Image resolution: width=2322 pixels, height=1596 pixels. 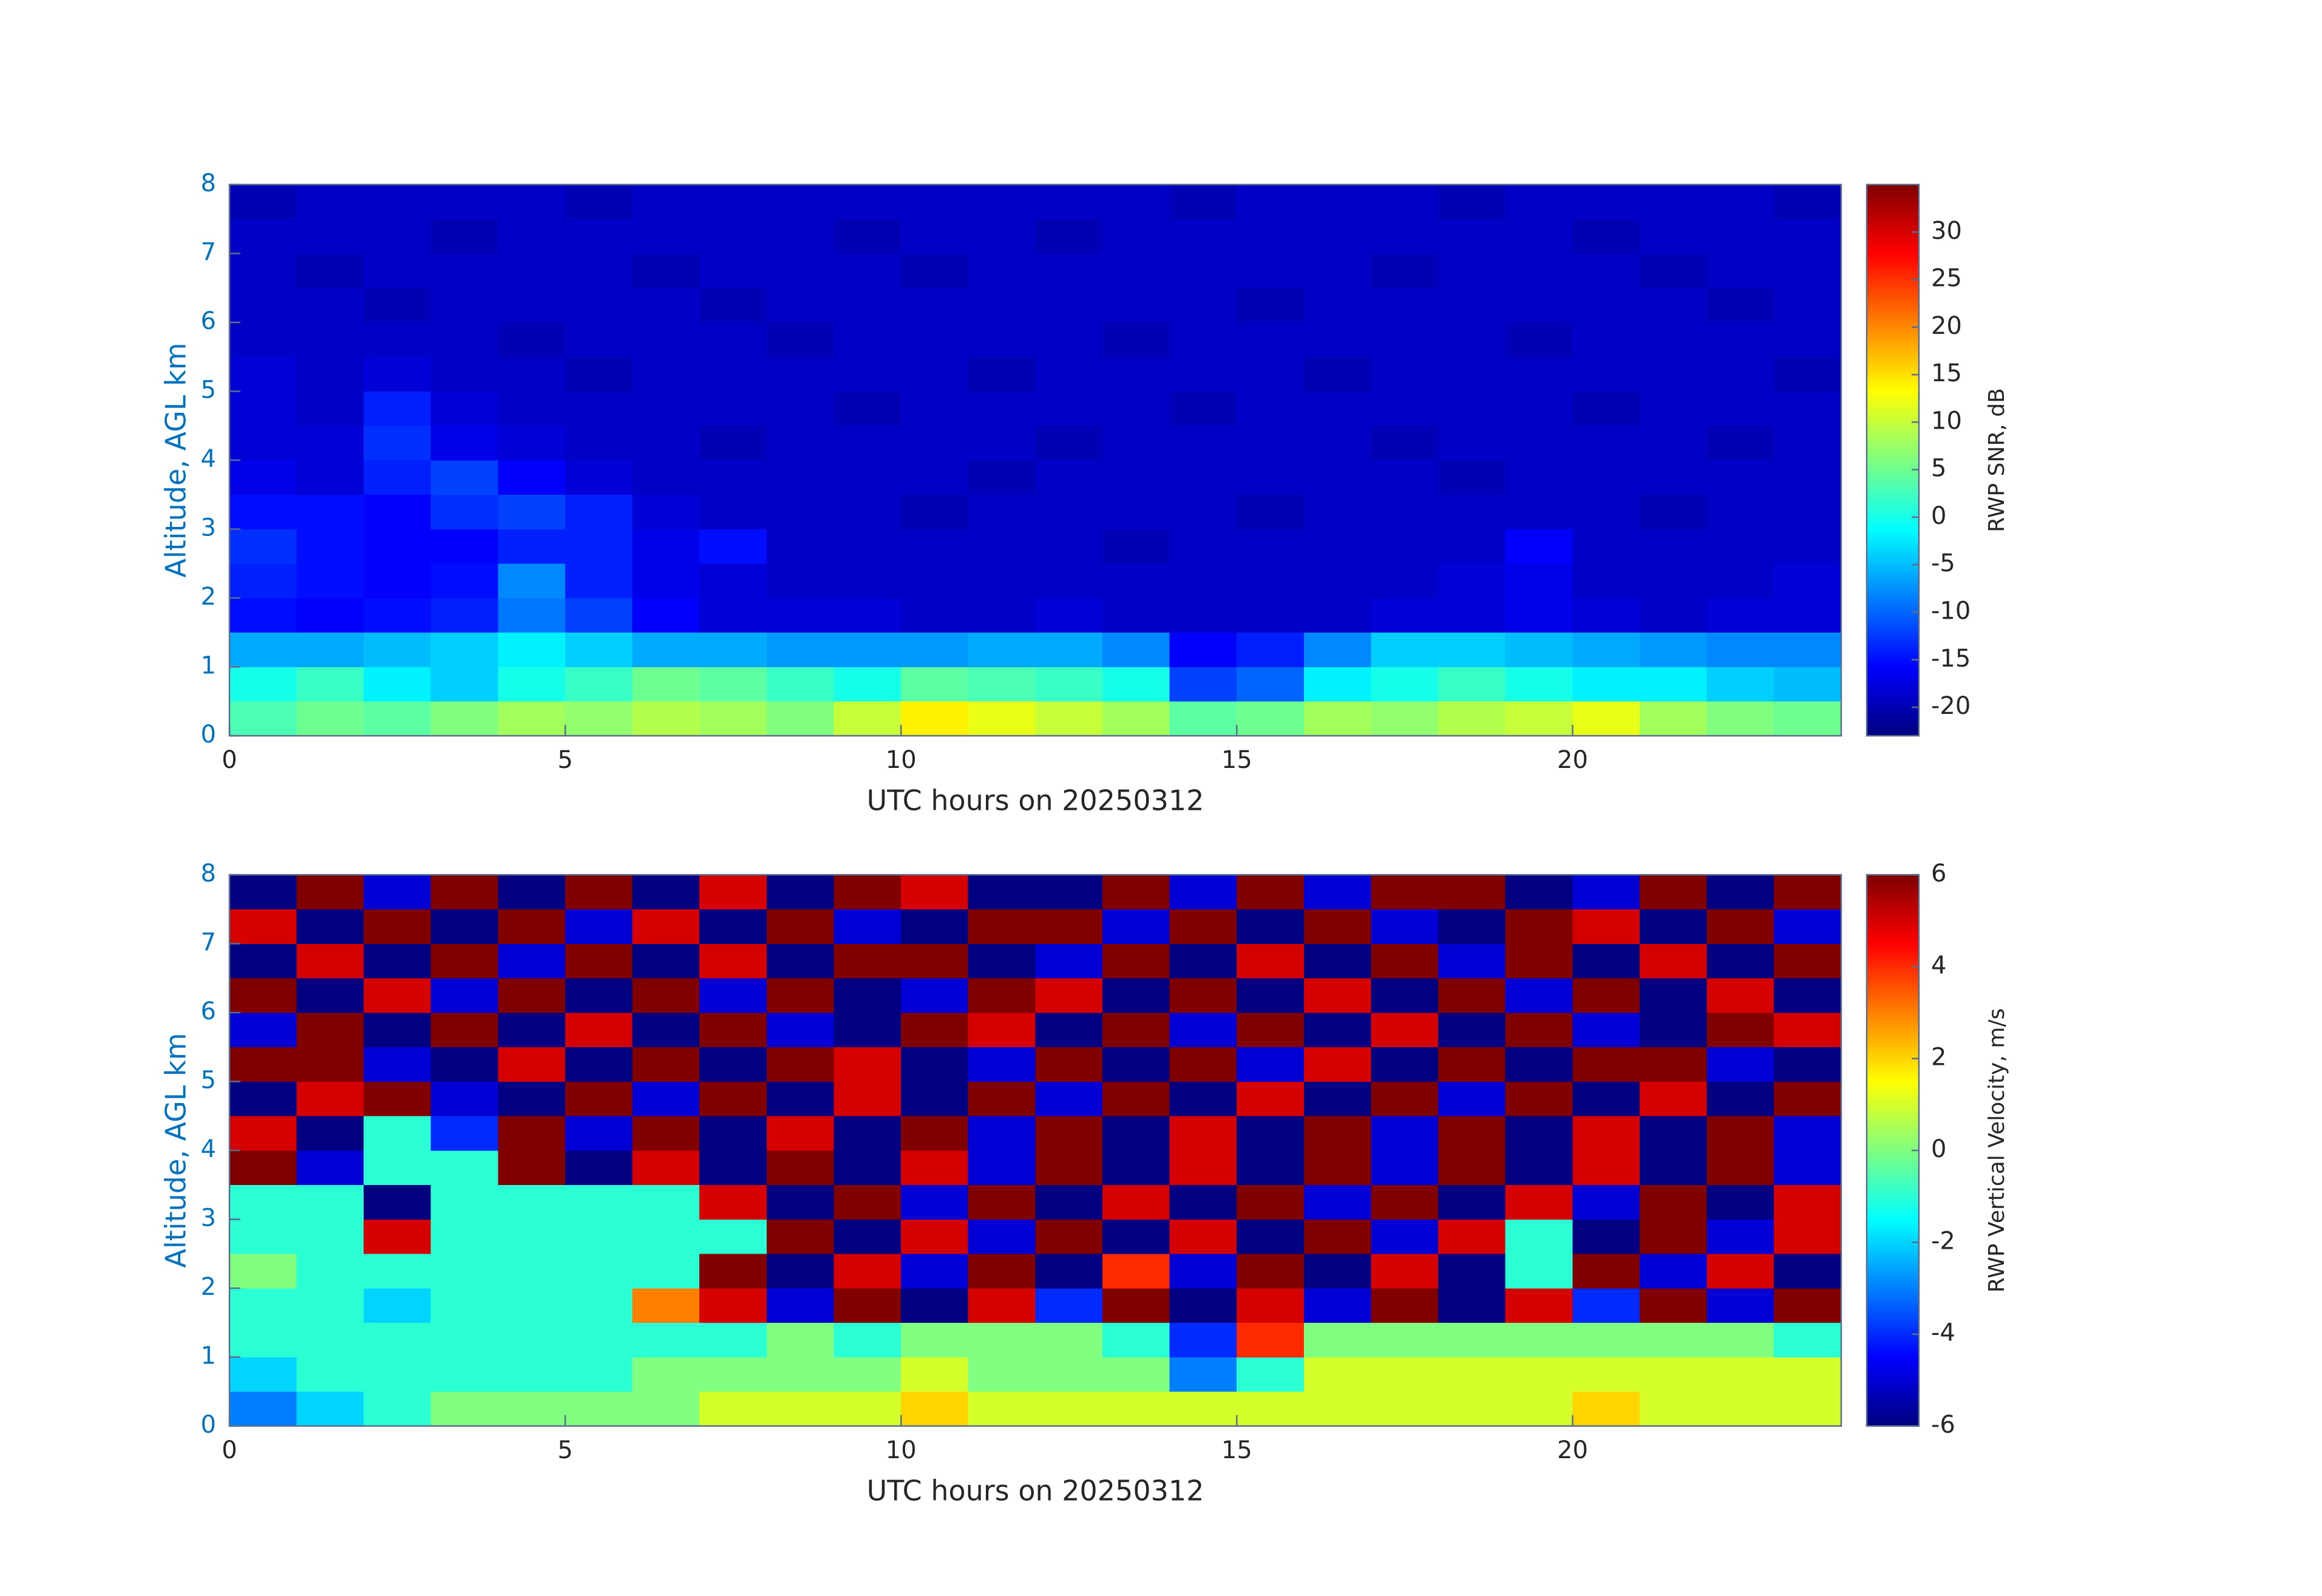 What do you see at coordinates (1938, 1149) in the screenshot?
I see `colorbar-tick-label: 0` at bounding box center [1938, 1149].